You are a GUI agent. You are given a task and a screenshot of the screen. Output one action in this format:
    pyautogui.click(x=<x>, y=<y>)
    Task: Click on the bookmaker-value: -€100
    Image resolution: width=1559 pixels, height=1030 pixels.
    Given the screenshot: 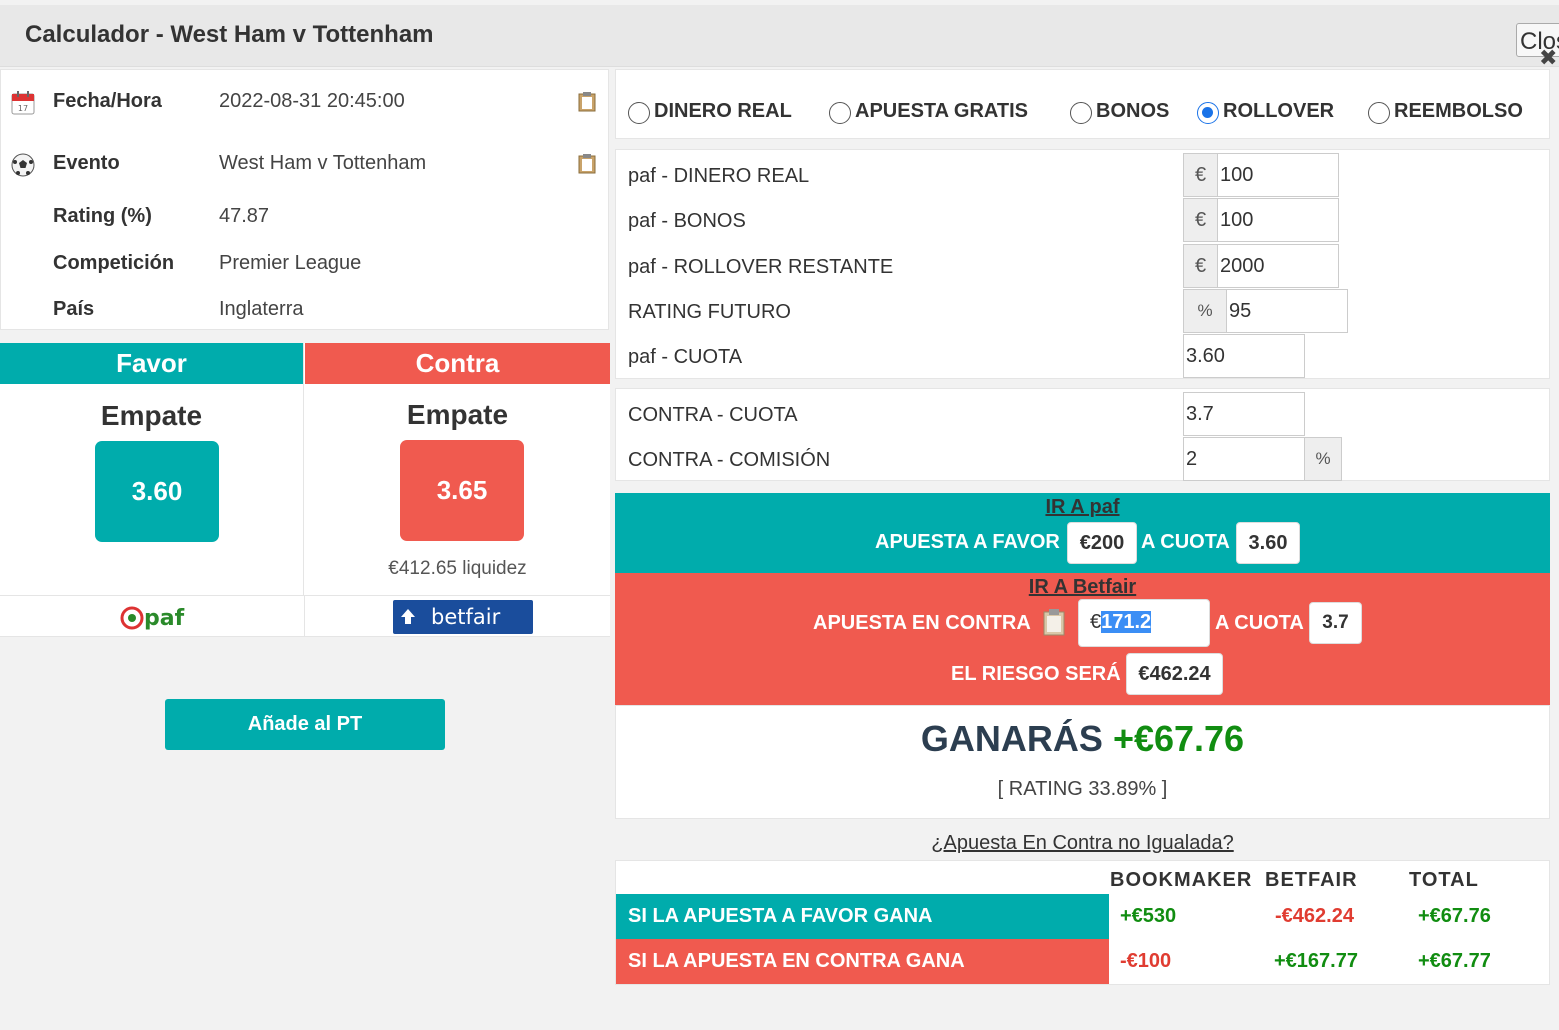 What is the action you would take?
    pyautogui.click(x=1146, y=961)
    